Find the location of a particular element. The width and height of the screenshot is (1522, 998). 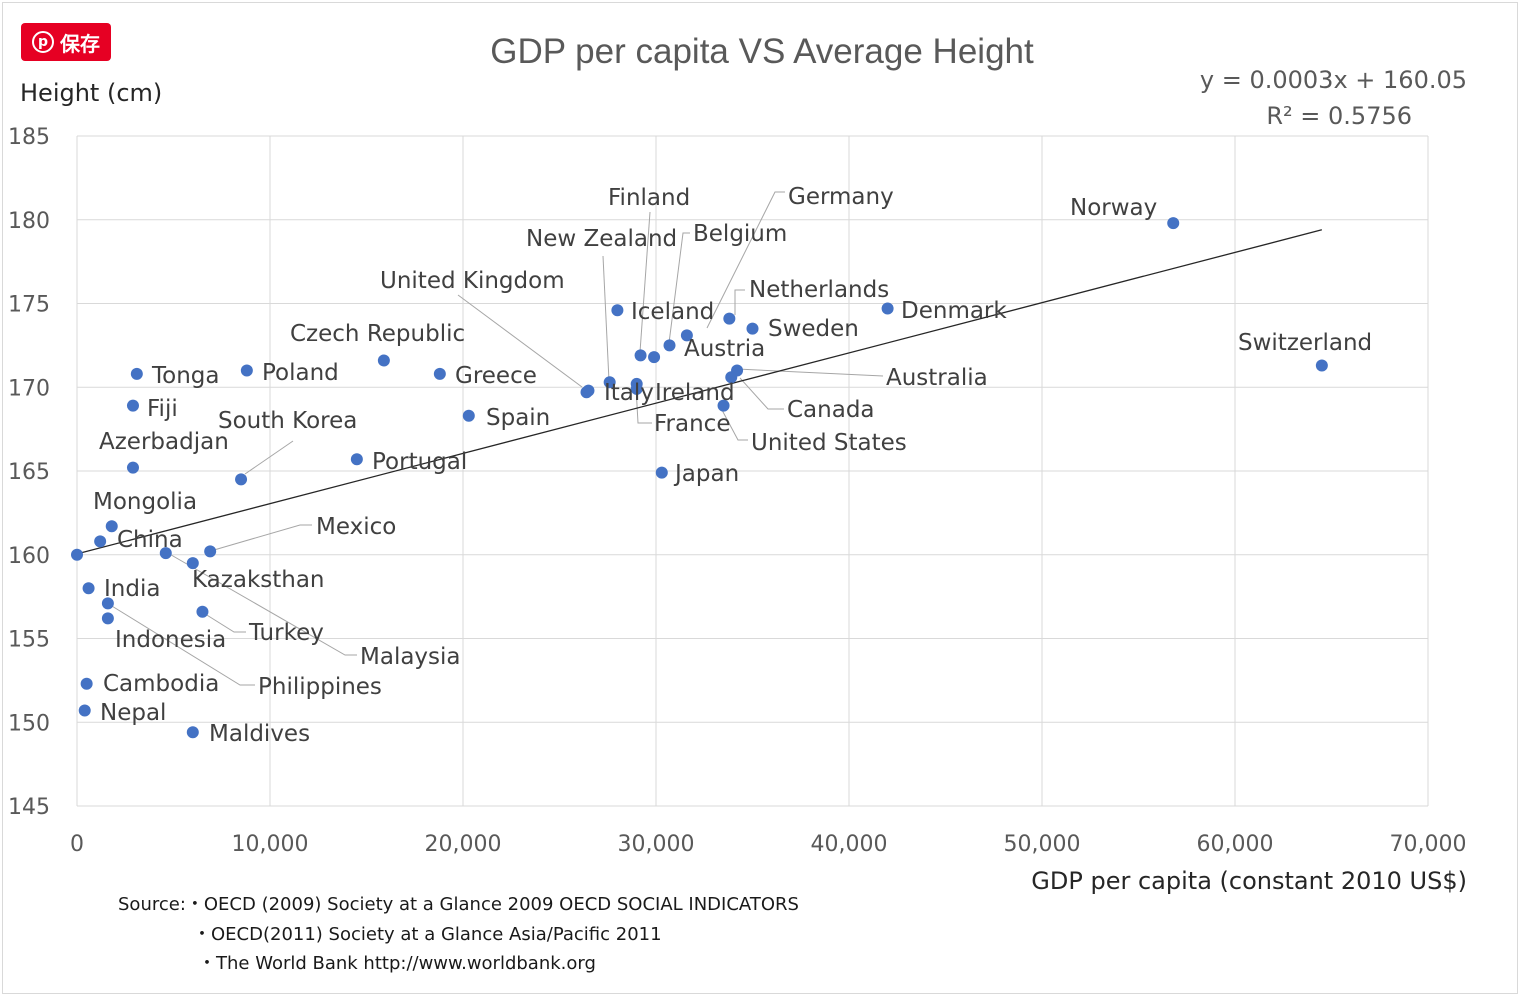

point-label: India is located at coordinates (132, 589).